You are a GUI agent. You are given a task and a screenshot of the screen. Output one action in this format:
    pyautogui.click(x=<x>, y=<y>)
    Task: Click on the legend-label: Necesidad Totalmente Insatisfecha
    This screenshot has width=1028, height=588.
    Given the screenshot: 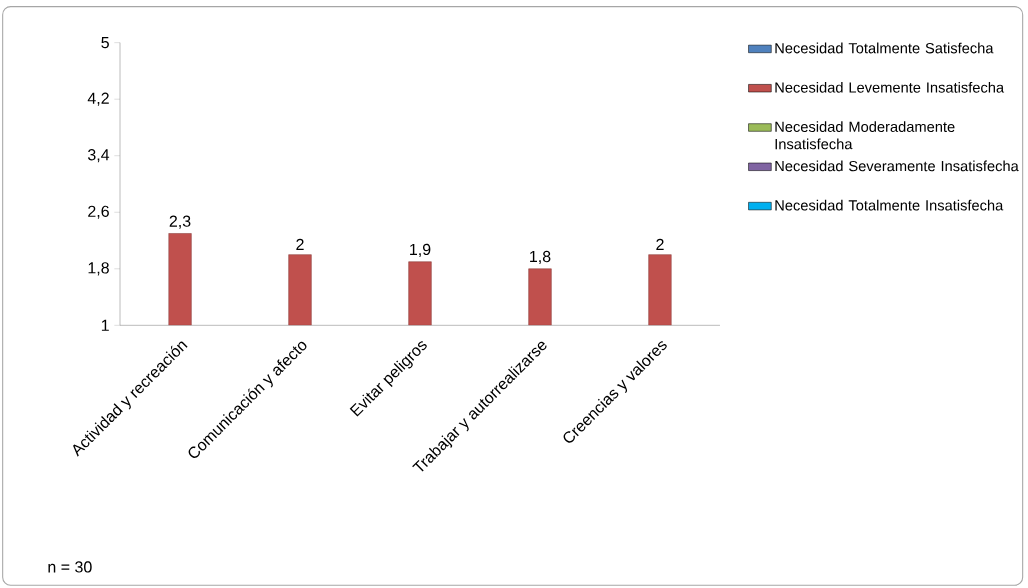 What is the action you would take?
    pyautogui.click(x=889, y=205)
    